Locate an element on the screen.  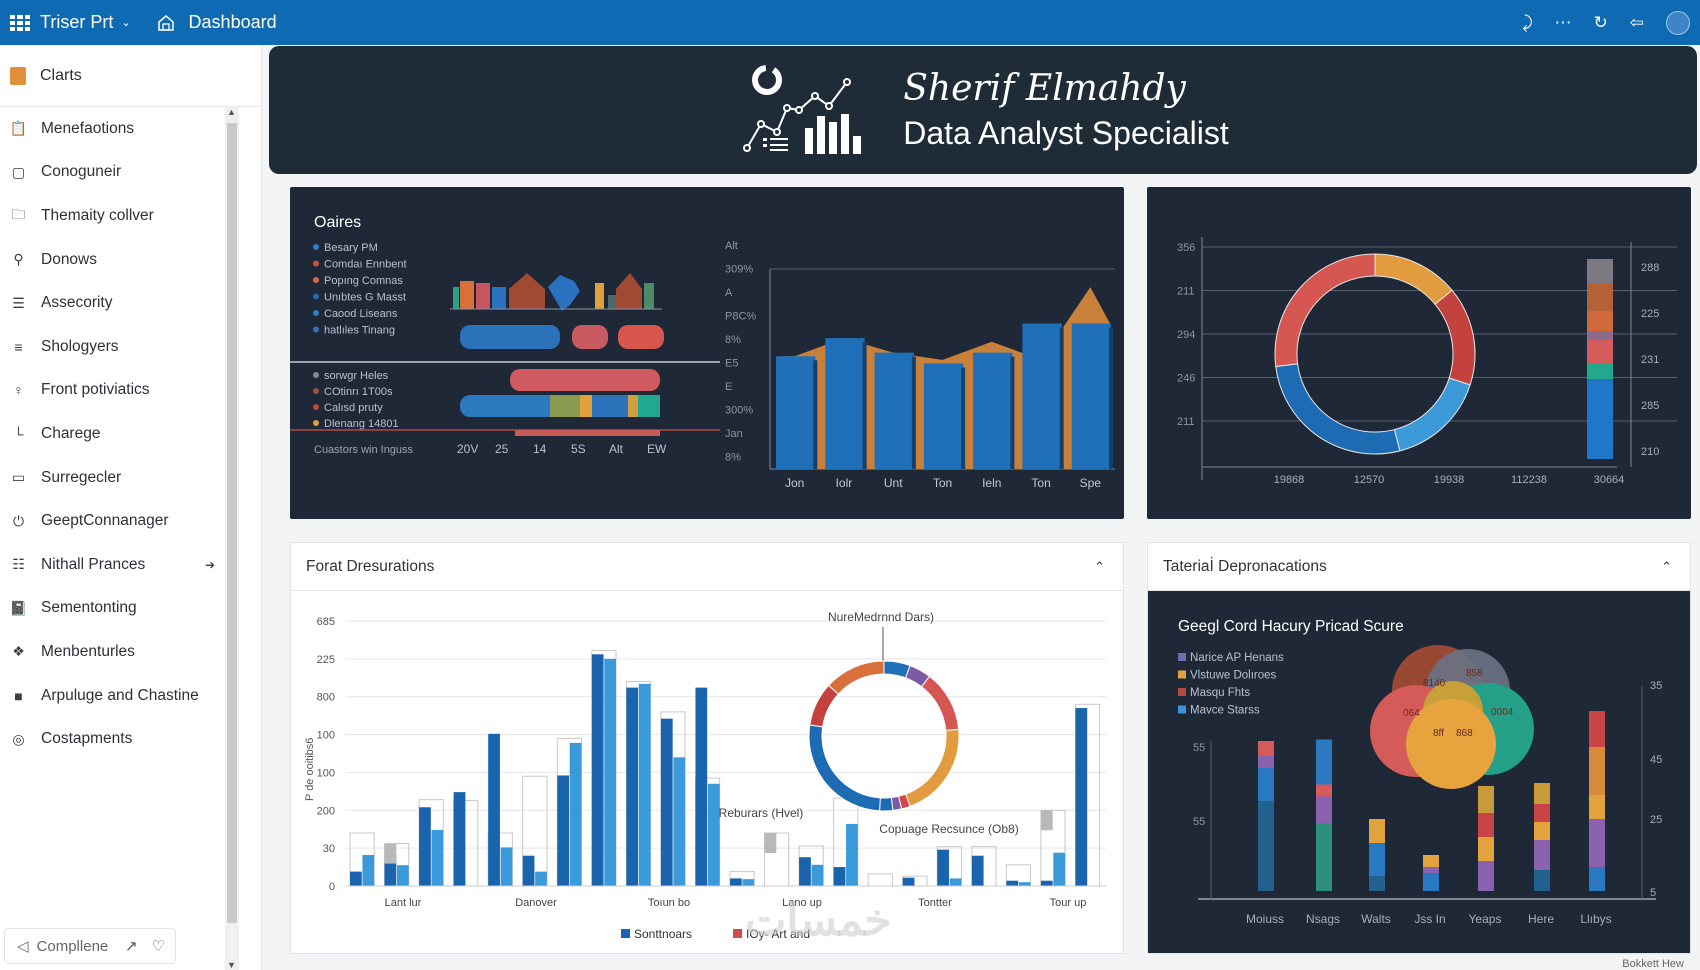
y-tick-label: 55 is located at coordinates (1199, 748).